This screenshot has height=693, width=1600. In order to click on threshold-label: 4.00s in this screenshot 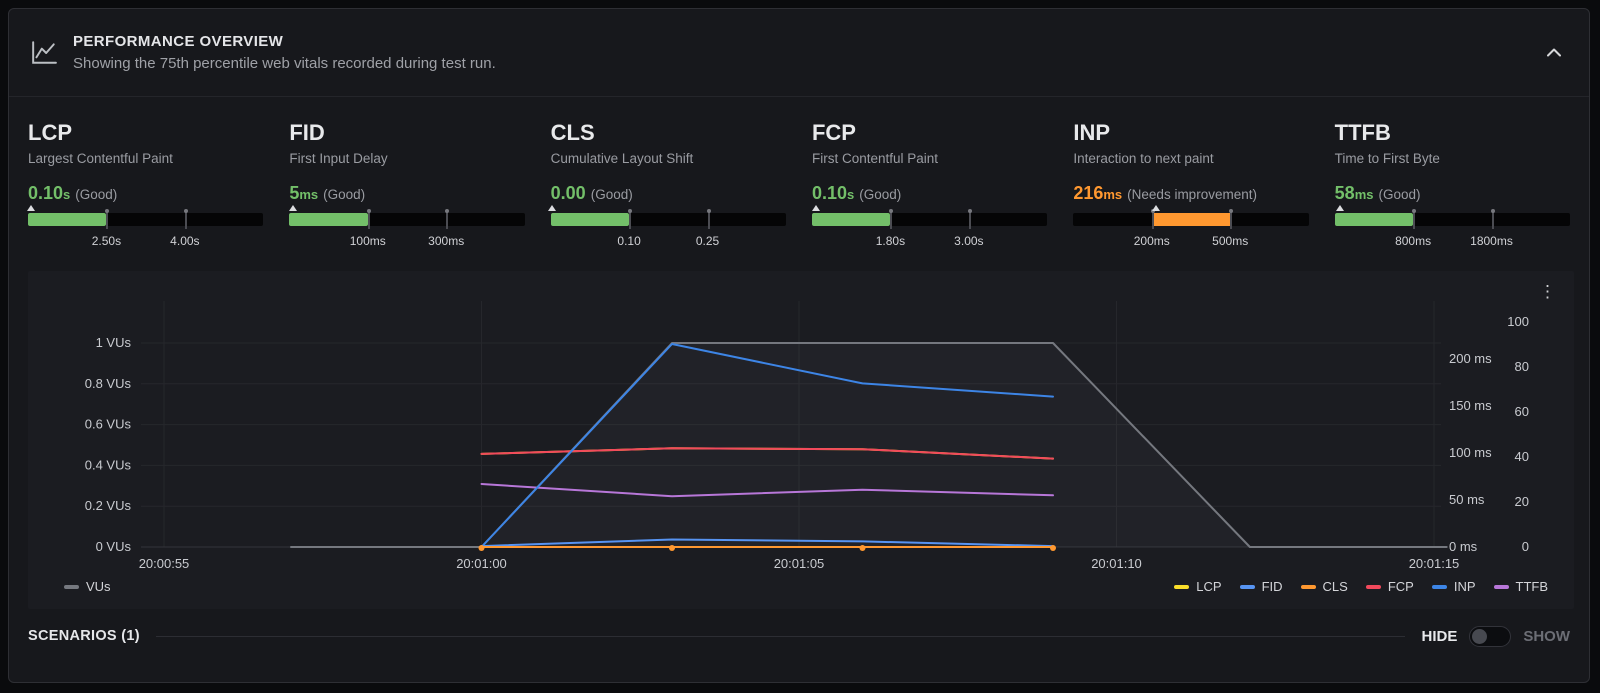, I will do `click(185, 241)`.